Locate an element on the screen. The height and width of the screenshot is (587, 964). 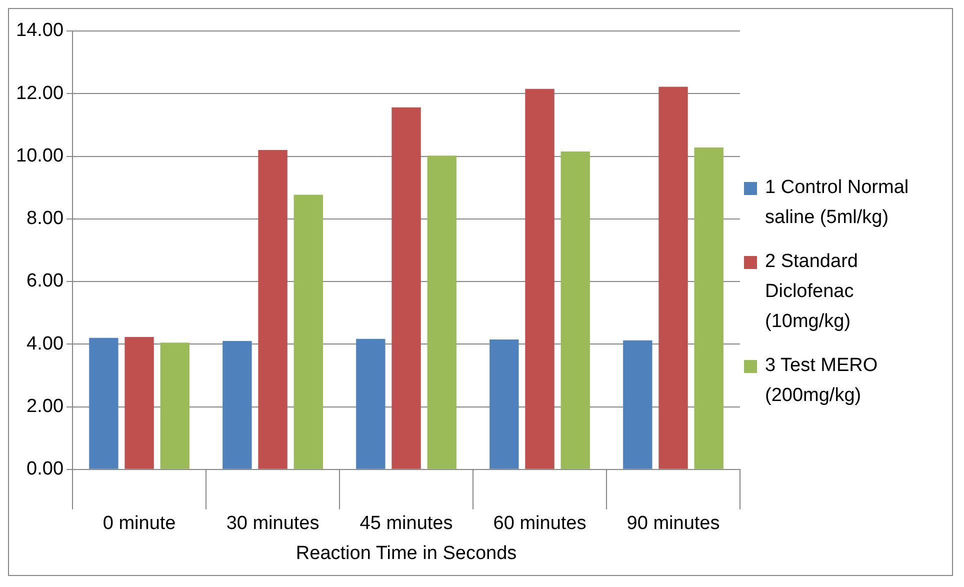
x-tick-label: 60 minutes is located at coordinates (539, 523).